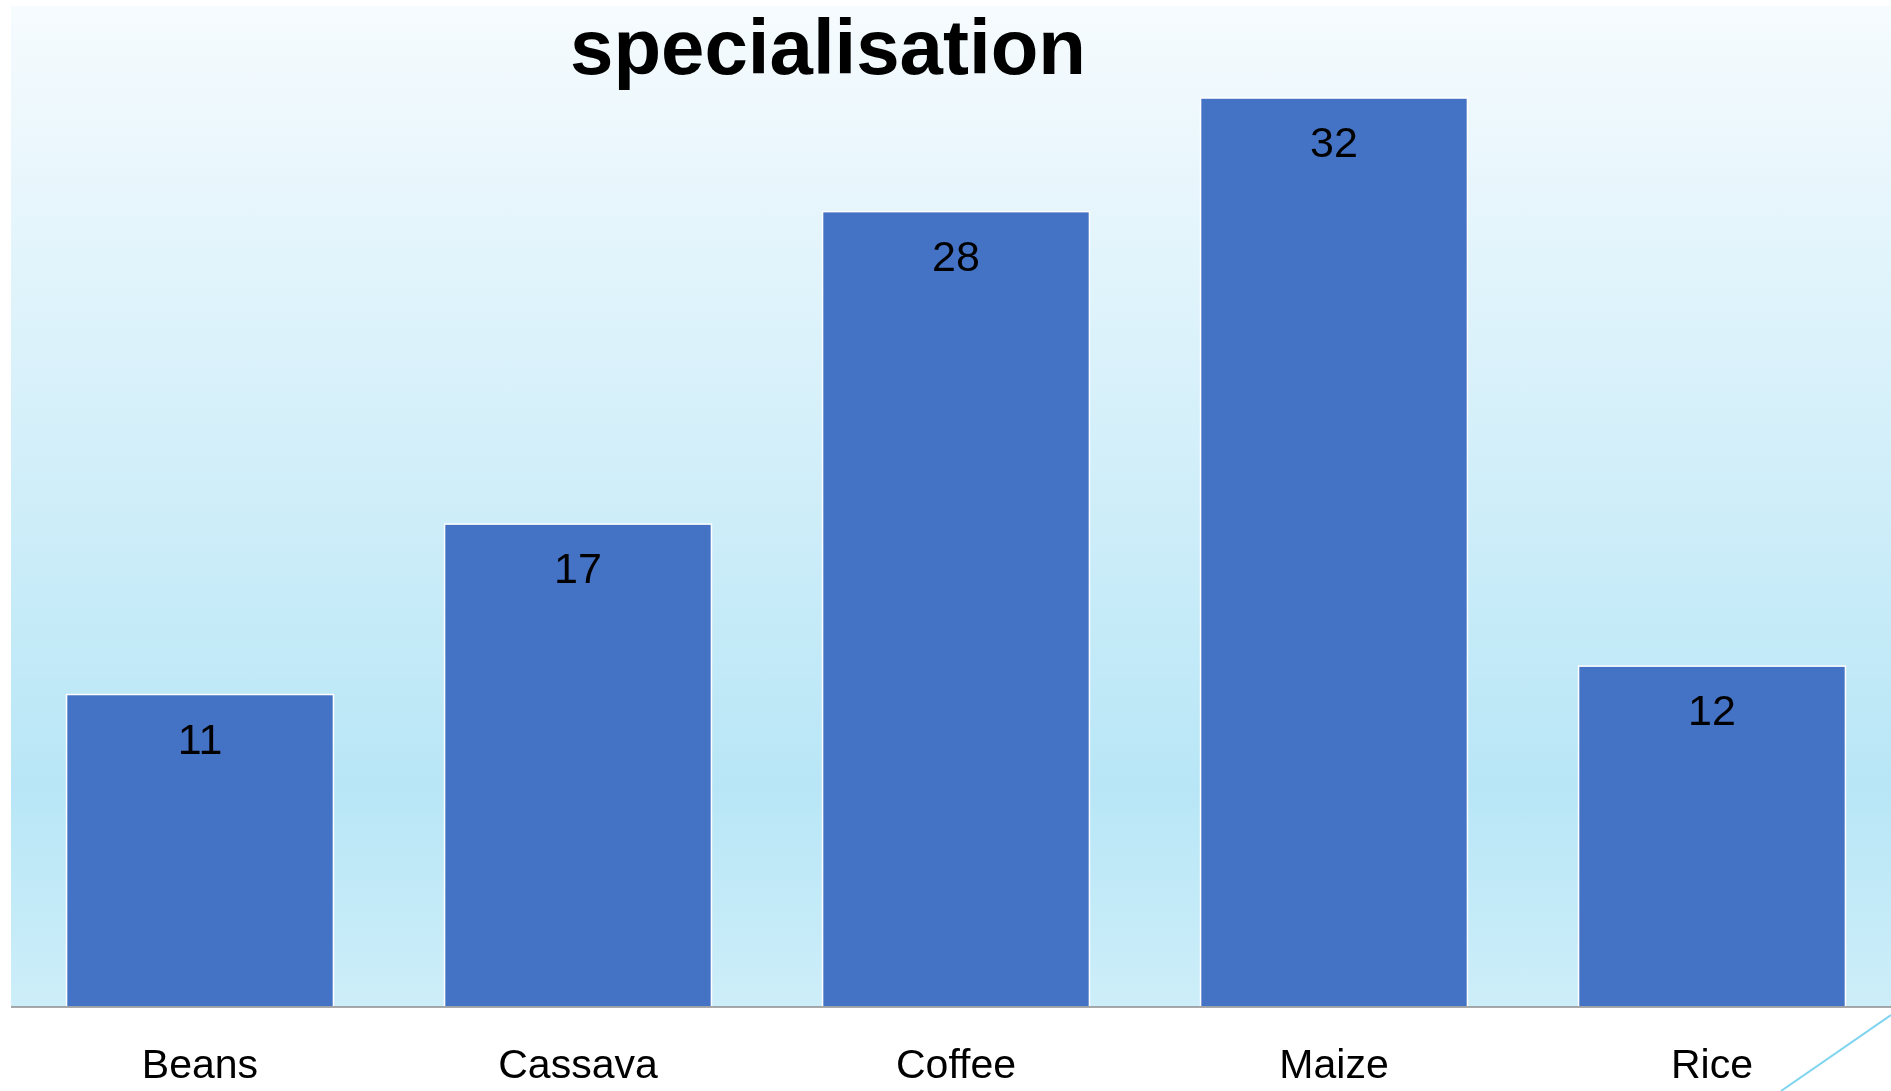 This screenshot has height=1091, width=1891. What do you see at coordinates (1712, 1064) in the screenshot?
I see `x-tick-label: Rice` at bounding box center [1712, 1064].